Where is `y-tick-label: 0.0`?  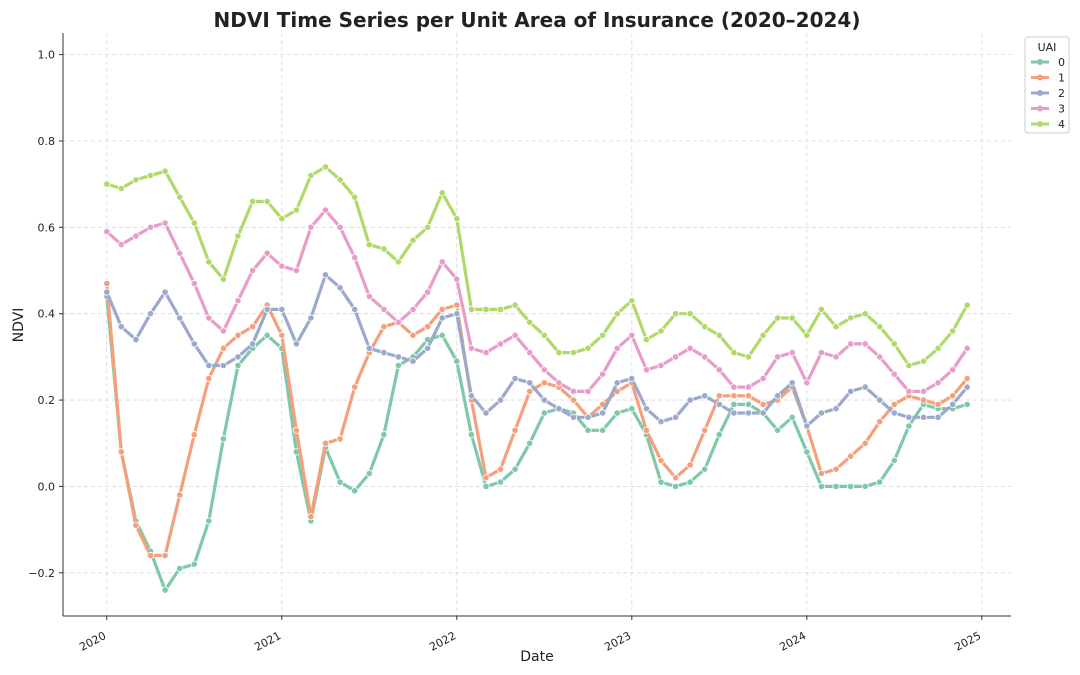
y-tick-label: 0.0 is located at coordinates (47, 486).